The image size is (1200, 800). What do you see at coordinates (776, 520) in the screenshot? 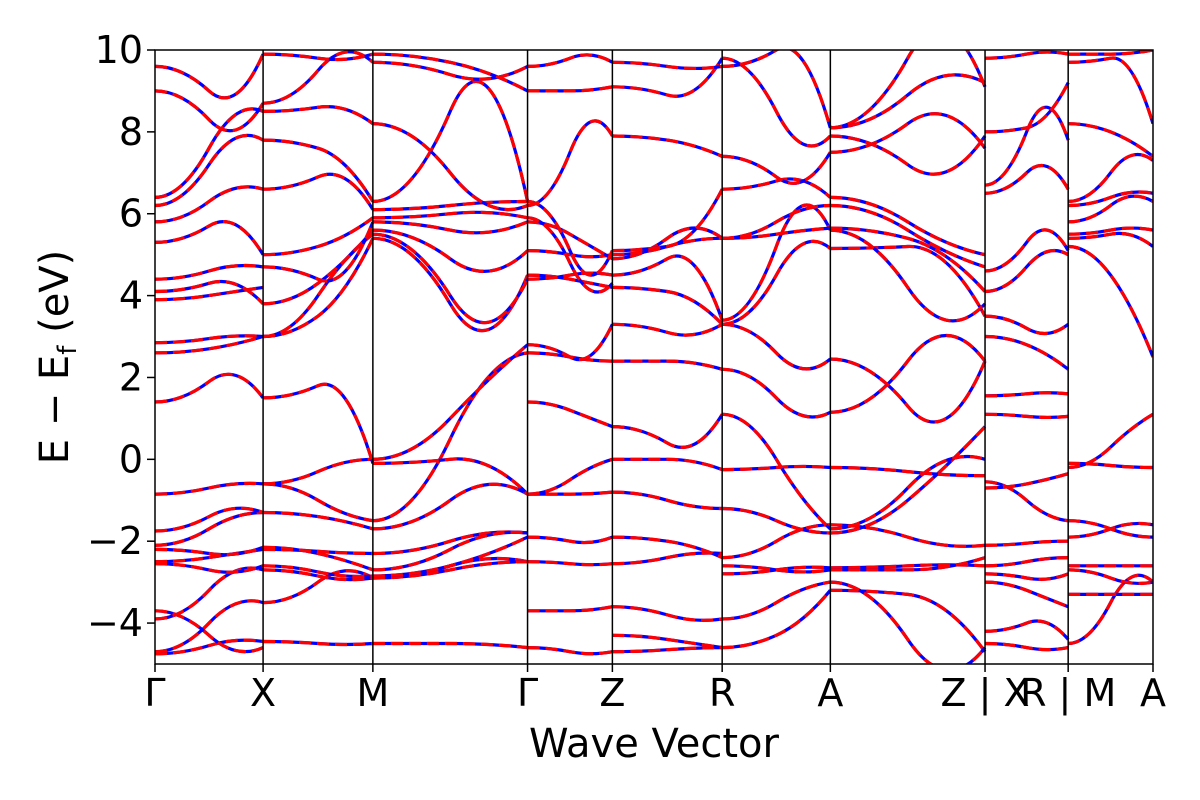
I see `band-line-red-s5-b5` at bounding box center [776, 520].